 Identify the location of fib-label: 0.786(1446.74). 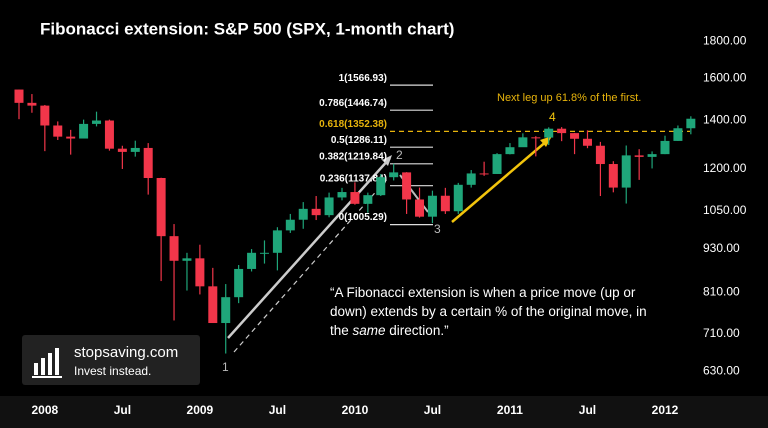
(353, 103).